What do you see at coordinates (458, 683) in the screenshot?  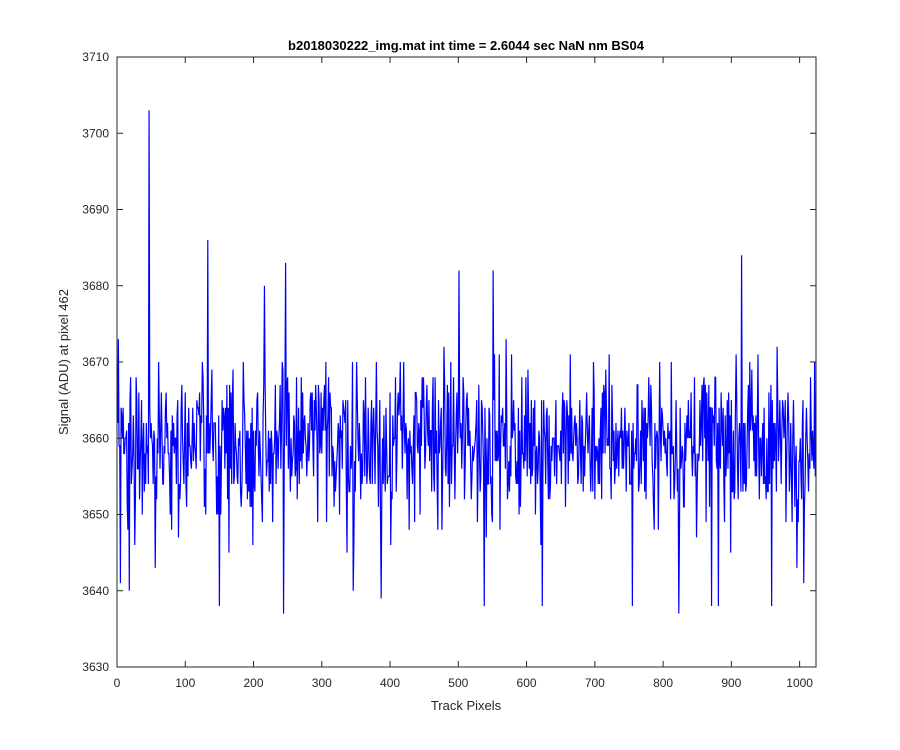 I see `x-tick-label: 500` at bounding box center [458, 683].